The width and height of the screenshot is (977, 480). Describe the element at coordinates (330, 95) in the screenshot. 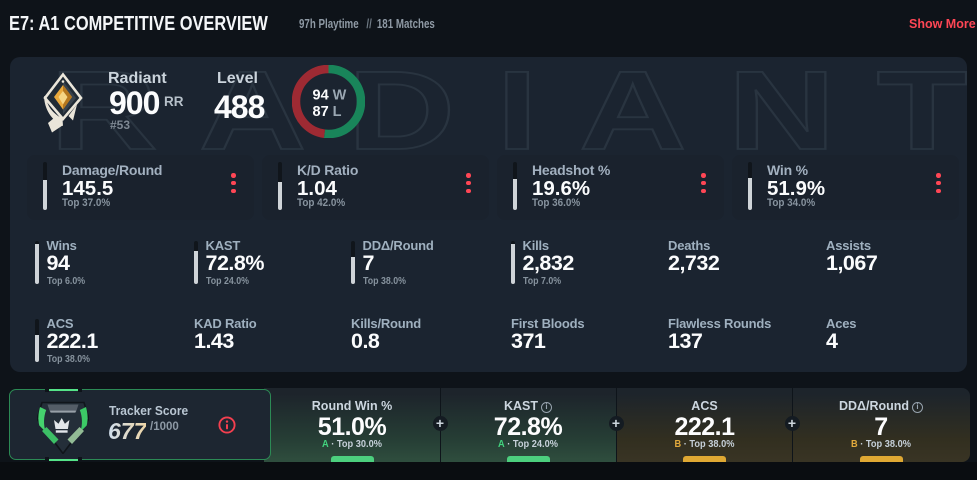

I see `svg-text: 94 W` at that location.